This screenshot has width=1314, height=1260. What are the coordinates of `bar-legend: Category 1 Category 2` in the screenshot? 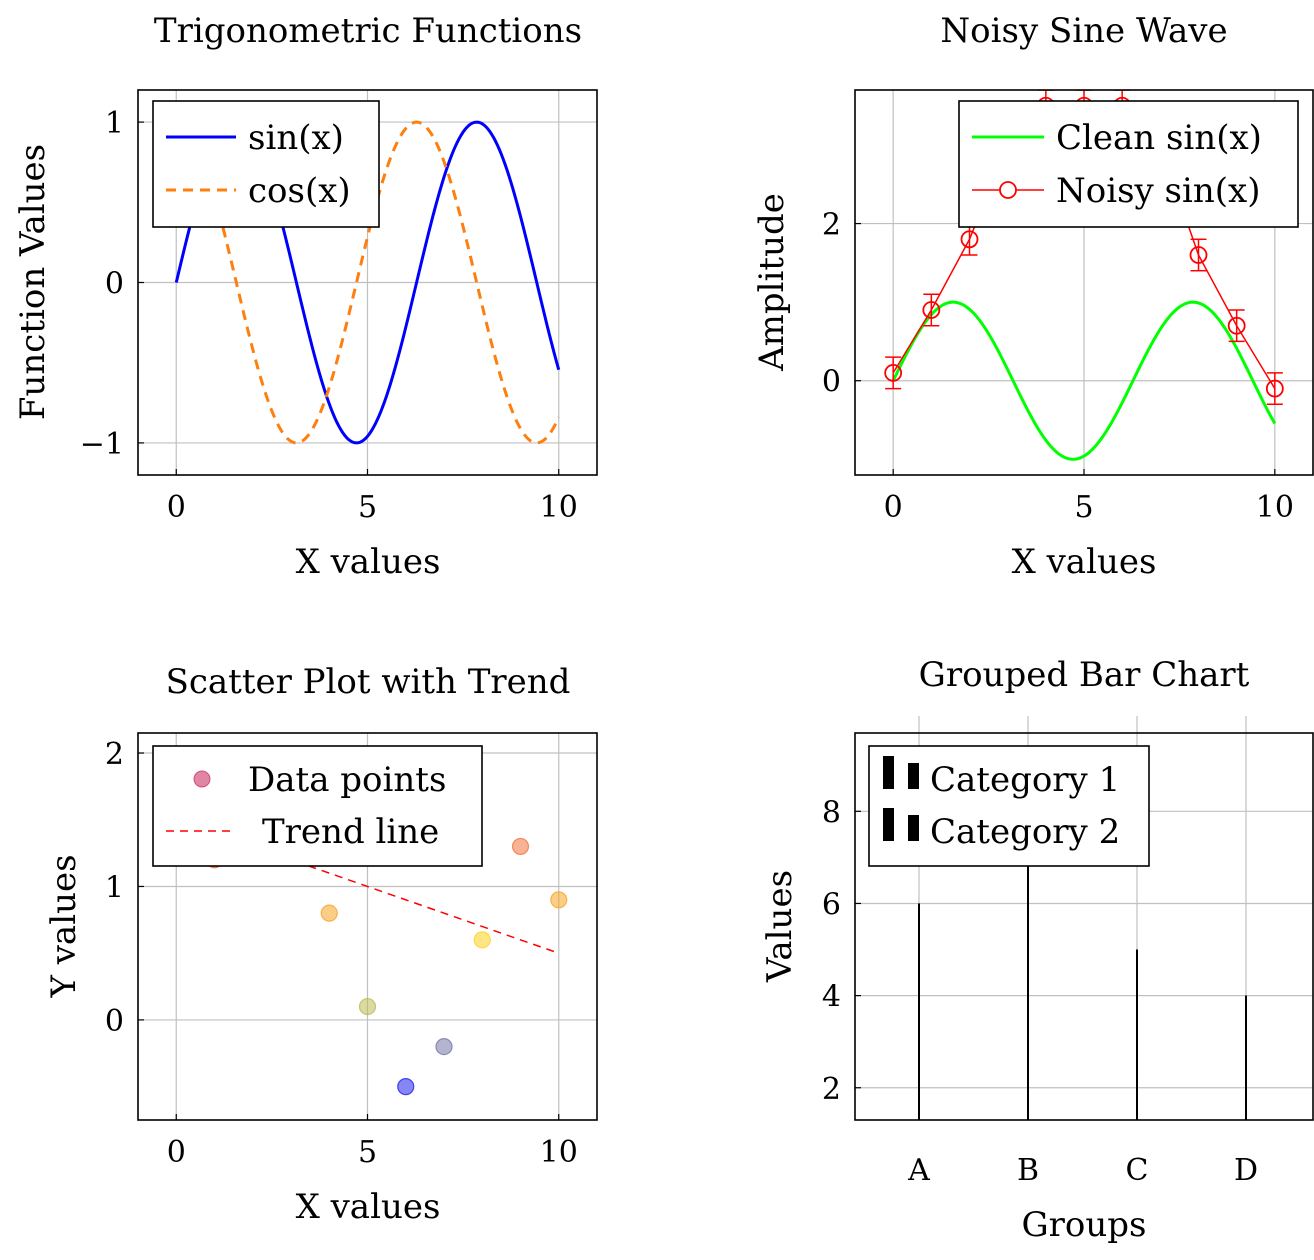 It's located at (1009, 806).